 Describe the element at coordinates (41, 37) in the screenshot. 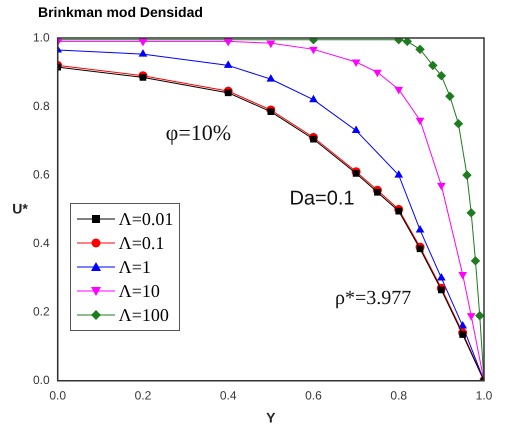

I see `y-tick-label: 1.0` at that location.